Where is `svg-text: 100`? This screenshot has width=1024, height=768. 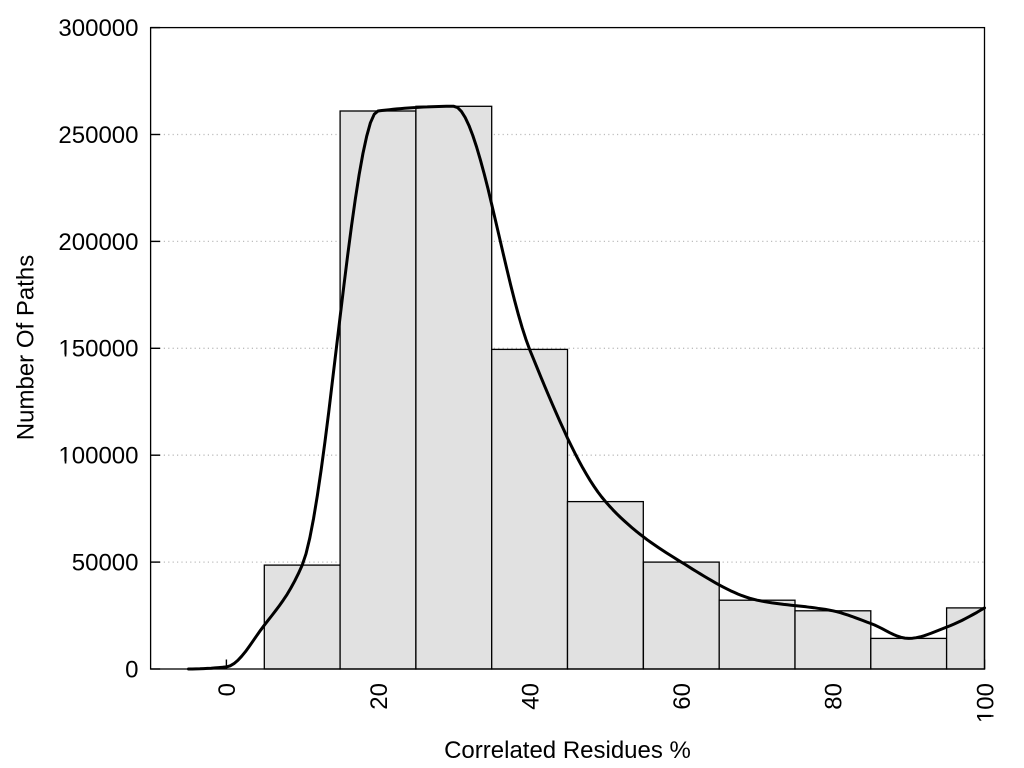
svg-text: 100 is located at coordinates (985, 703).